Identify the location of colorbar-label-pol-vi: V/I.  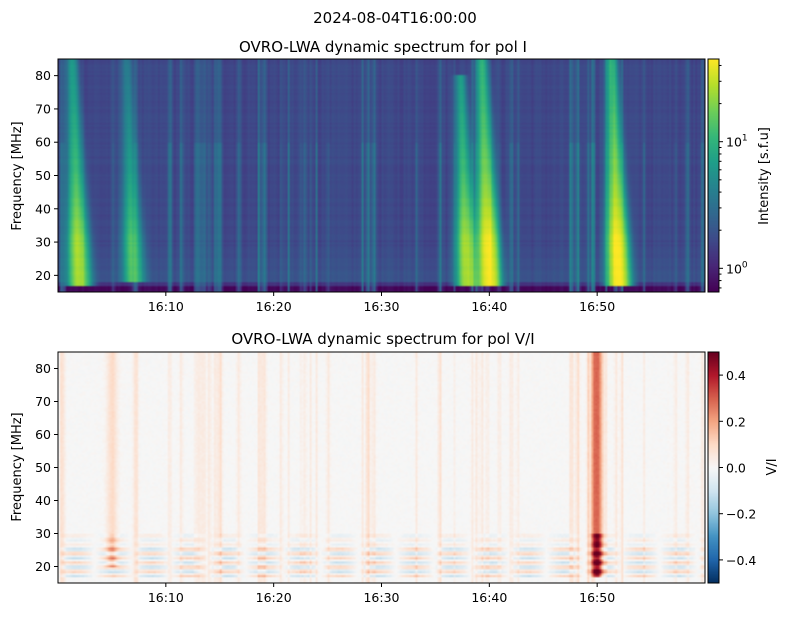
(772, 466).